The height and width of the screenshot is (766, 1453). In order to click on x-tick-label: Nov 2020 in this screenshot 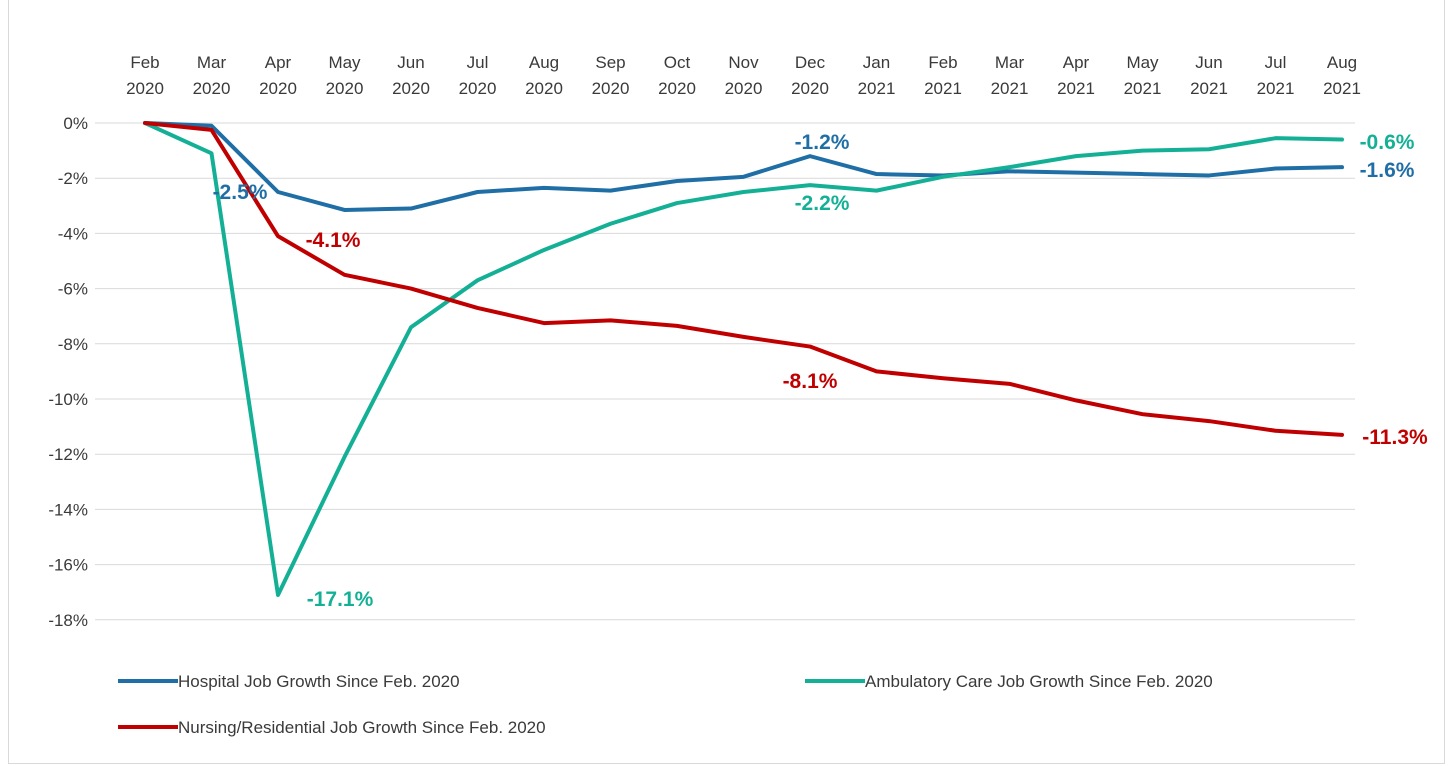, I will do `click(744, 75)`.